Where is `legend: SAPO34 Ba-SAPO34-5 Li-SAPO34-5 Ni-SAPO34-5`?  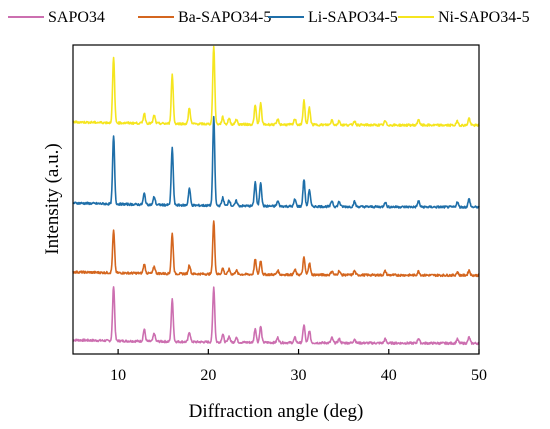
legend: SAPO34 Ba-SAPO34-5 Li-SAPO34-5 Ni-SAPO34-5 is located at coordinates (269, 17).